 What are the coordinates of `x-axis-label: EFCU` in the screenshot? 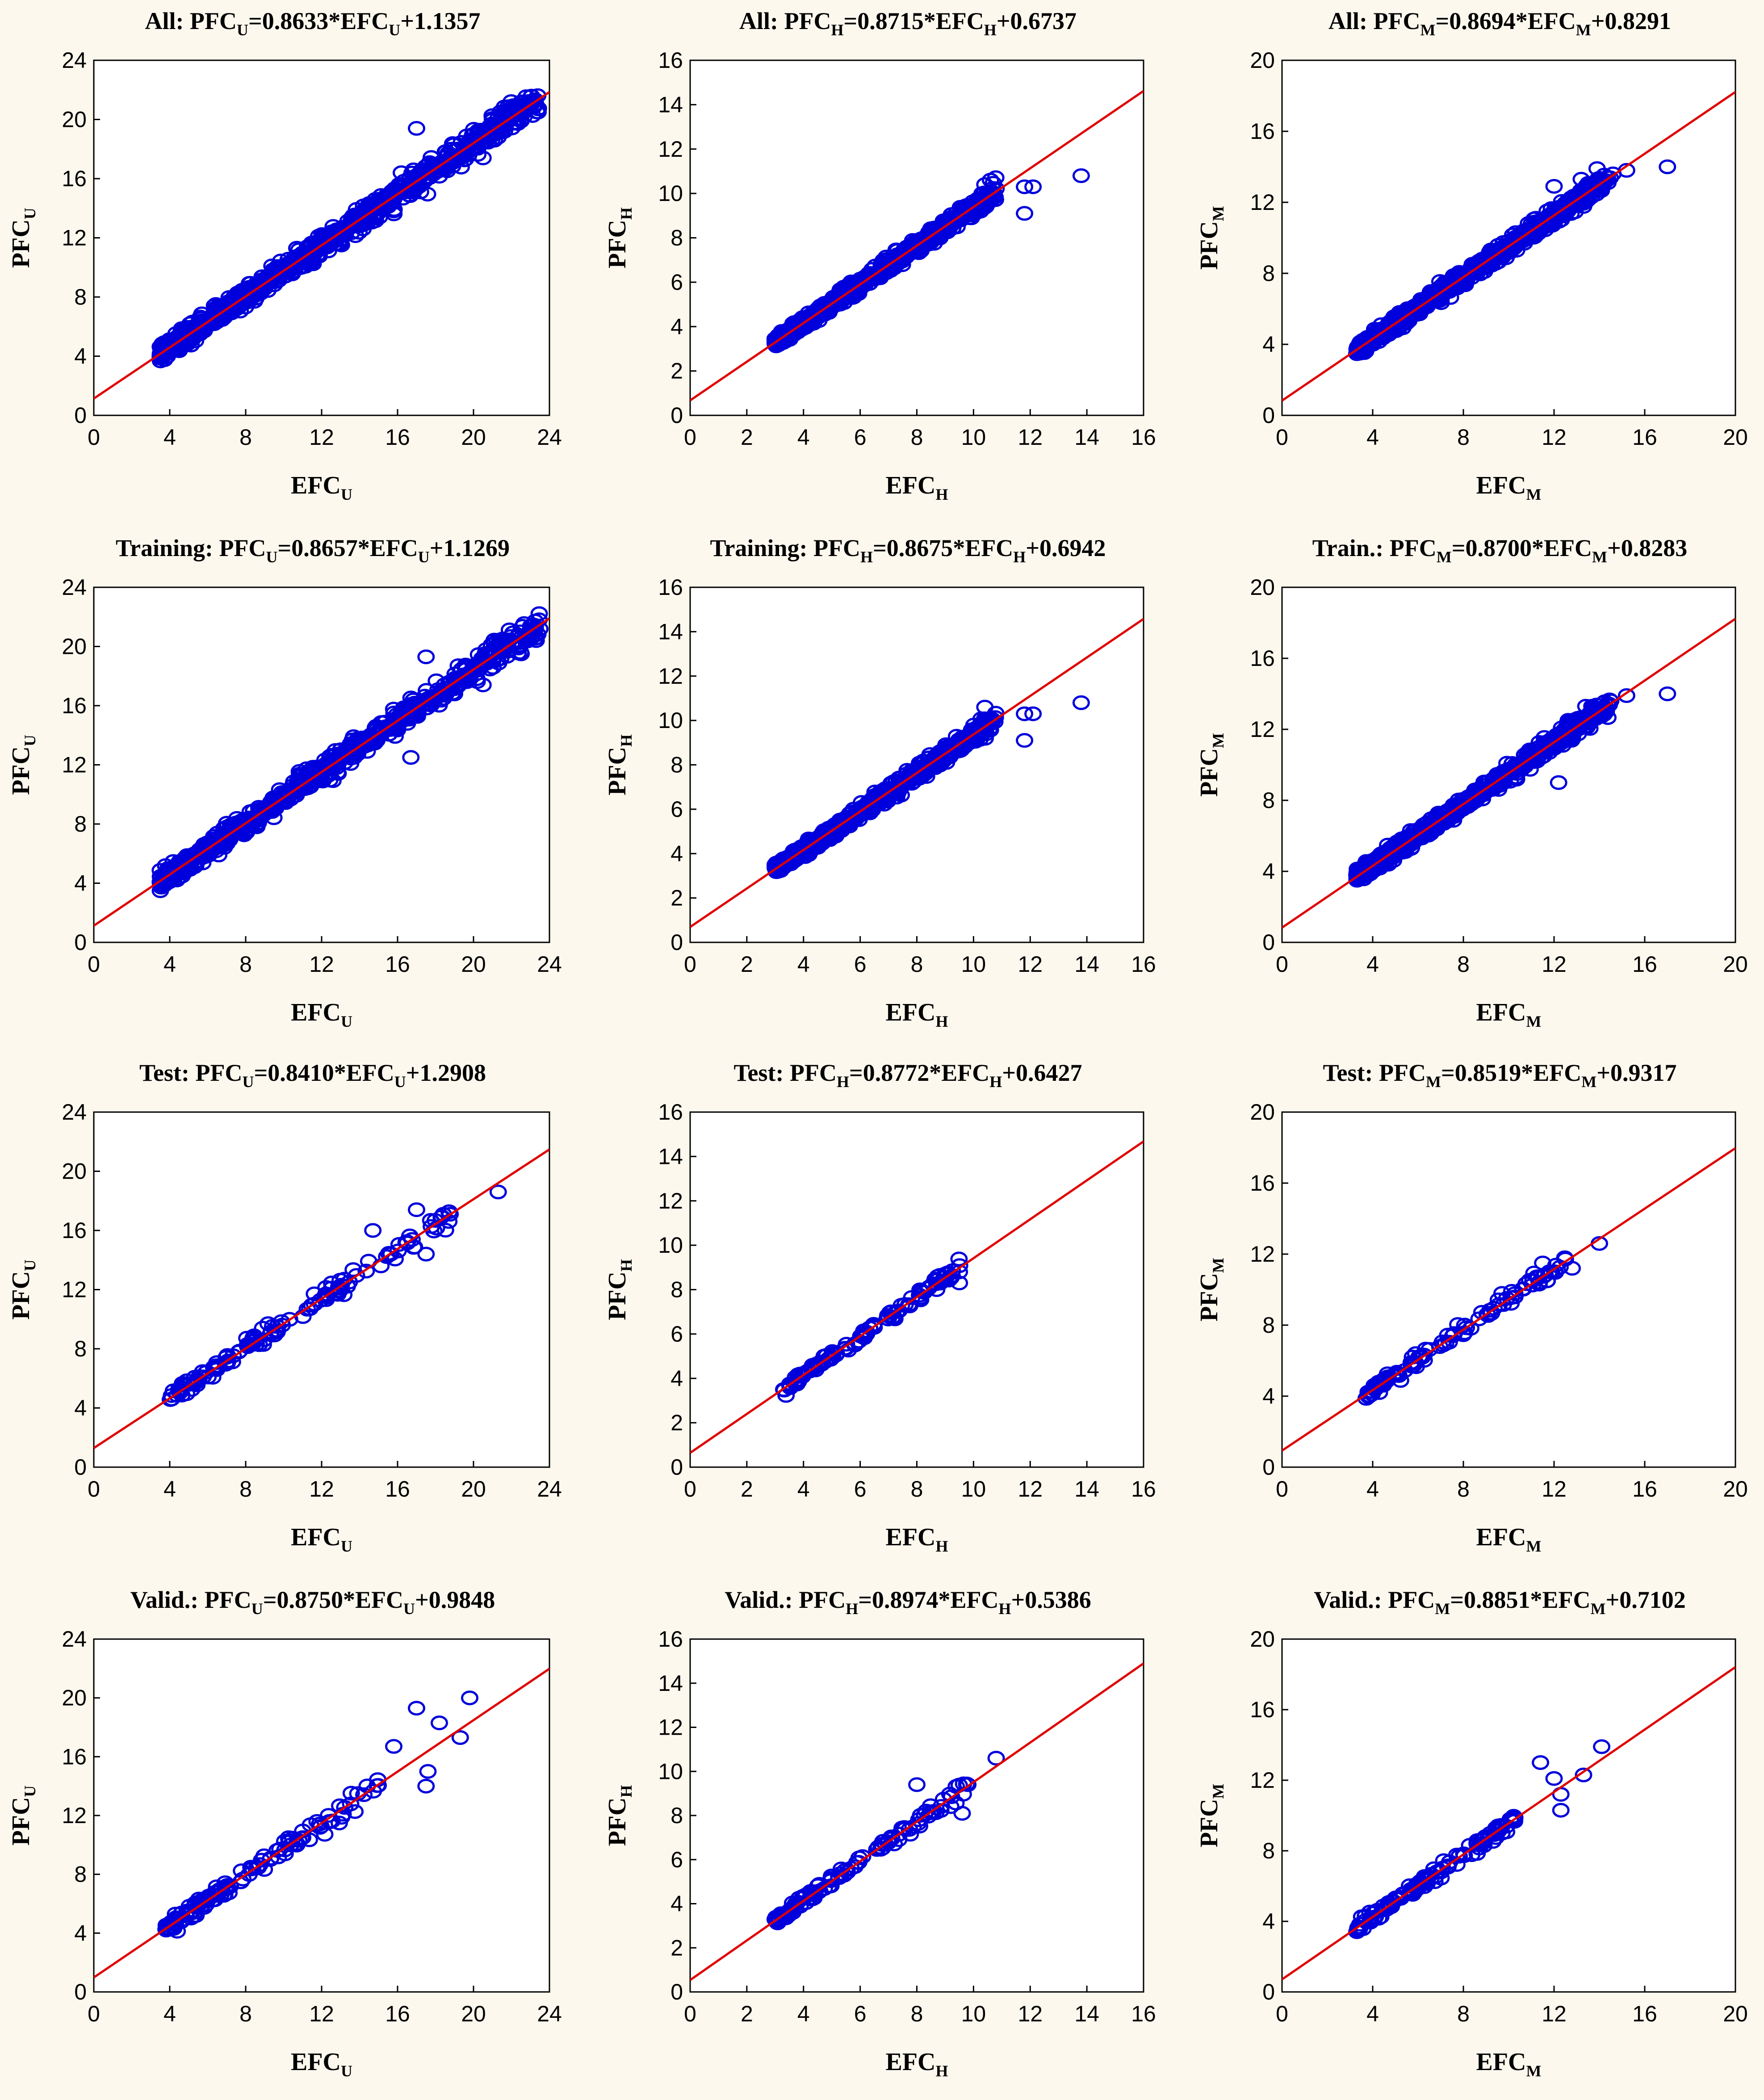 It's located at (321, 1015).